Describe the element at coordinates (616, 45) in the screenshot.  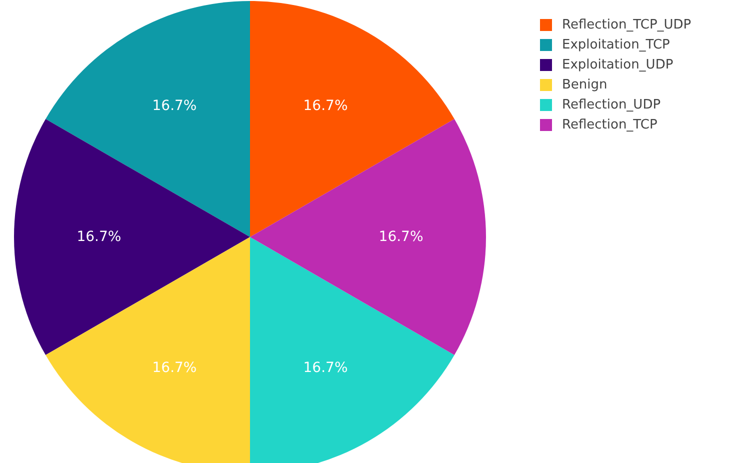
I see `legend-label: Exploitation_TCP` at that location.